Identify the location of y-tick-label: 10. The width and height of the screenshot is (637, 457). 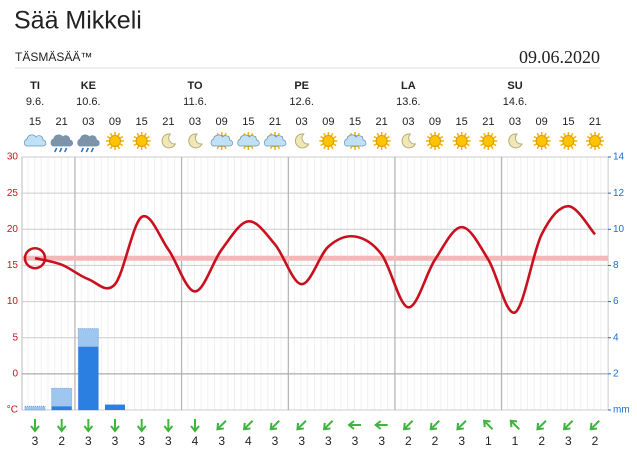
(13, 301).